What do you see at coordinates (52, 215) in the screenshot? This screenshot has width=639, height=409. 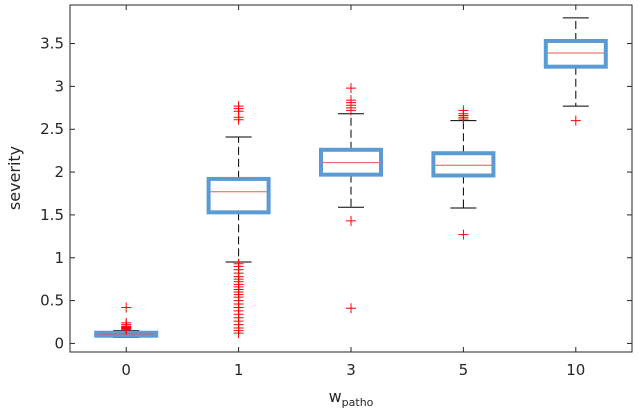 I see `y-tick-label: 1.5` at bounding box center [52, 215].